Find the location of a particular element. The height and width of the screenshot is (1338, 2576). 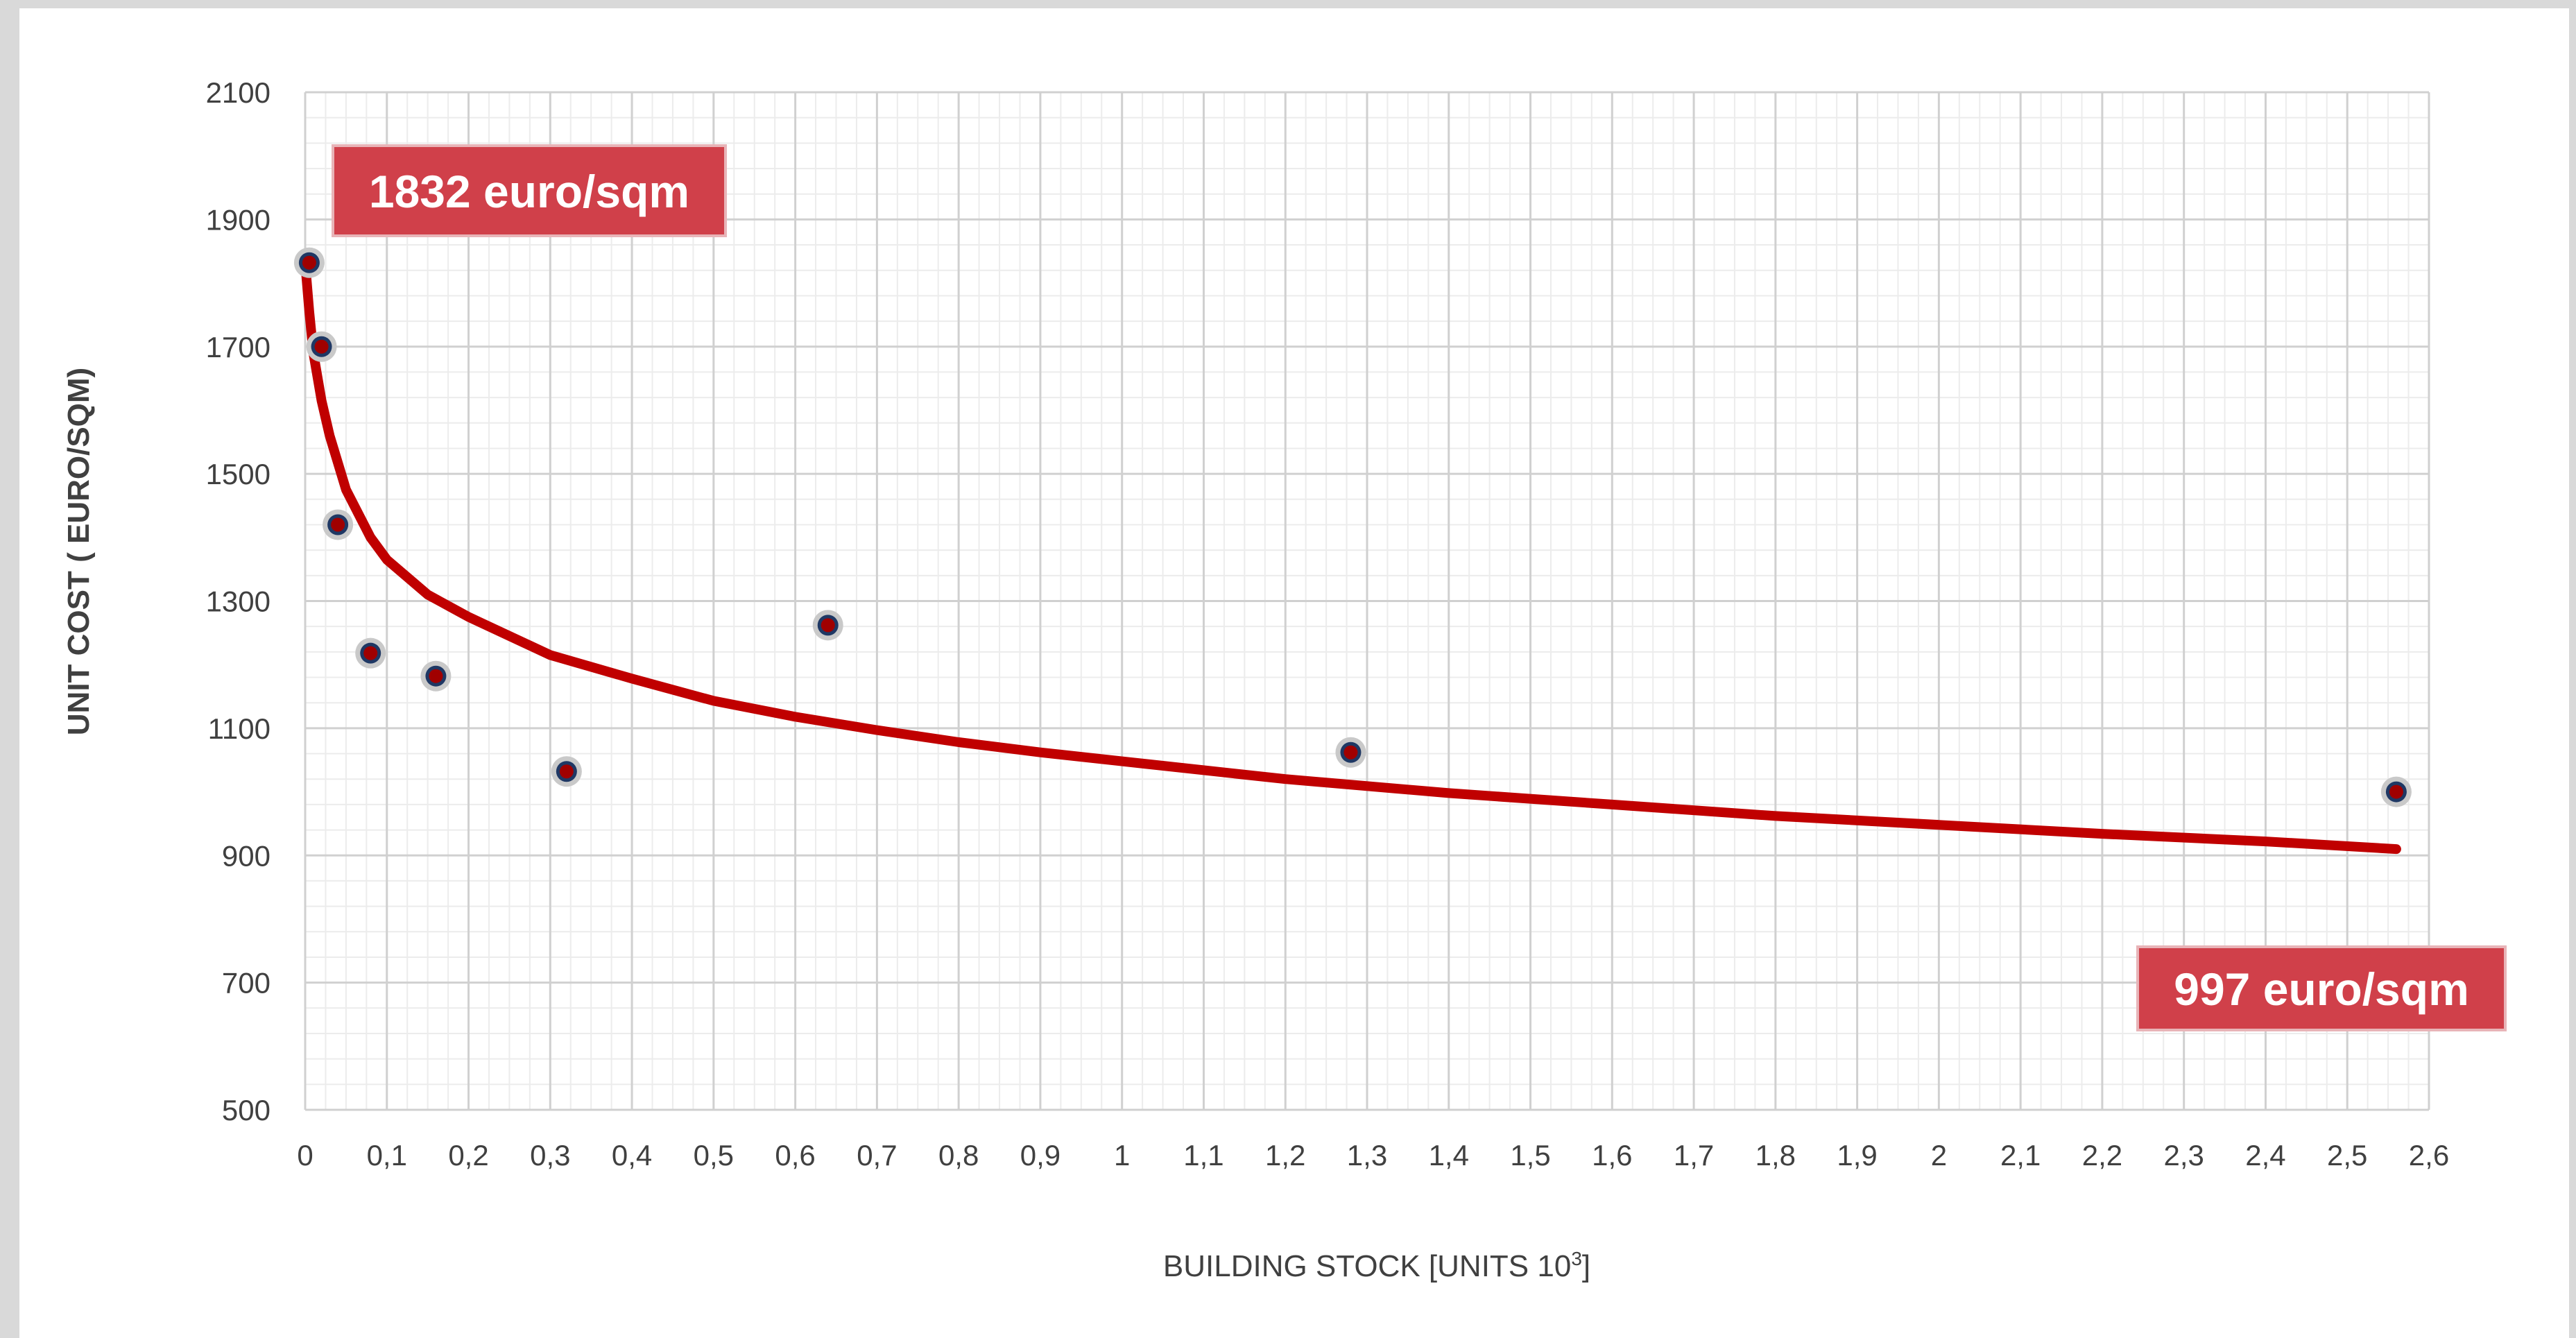

y-tick-label: 1100 is located at coordinates (239, 728).